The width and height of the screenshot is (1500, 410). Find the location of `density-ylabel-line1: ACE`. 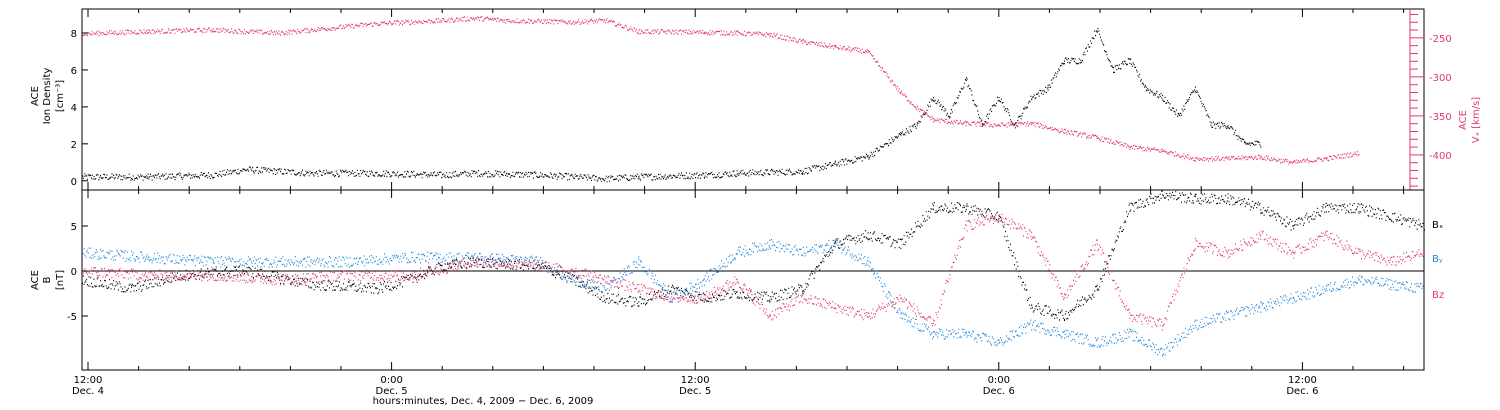

density-ylabel-line1: ACE is located at coordinates (35, 96).